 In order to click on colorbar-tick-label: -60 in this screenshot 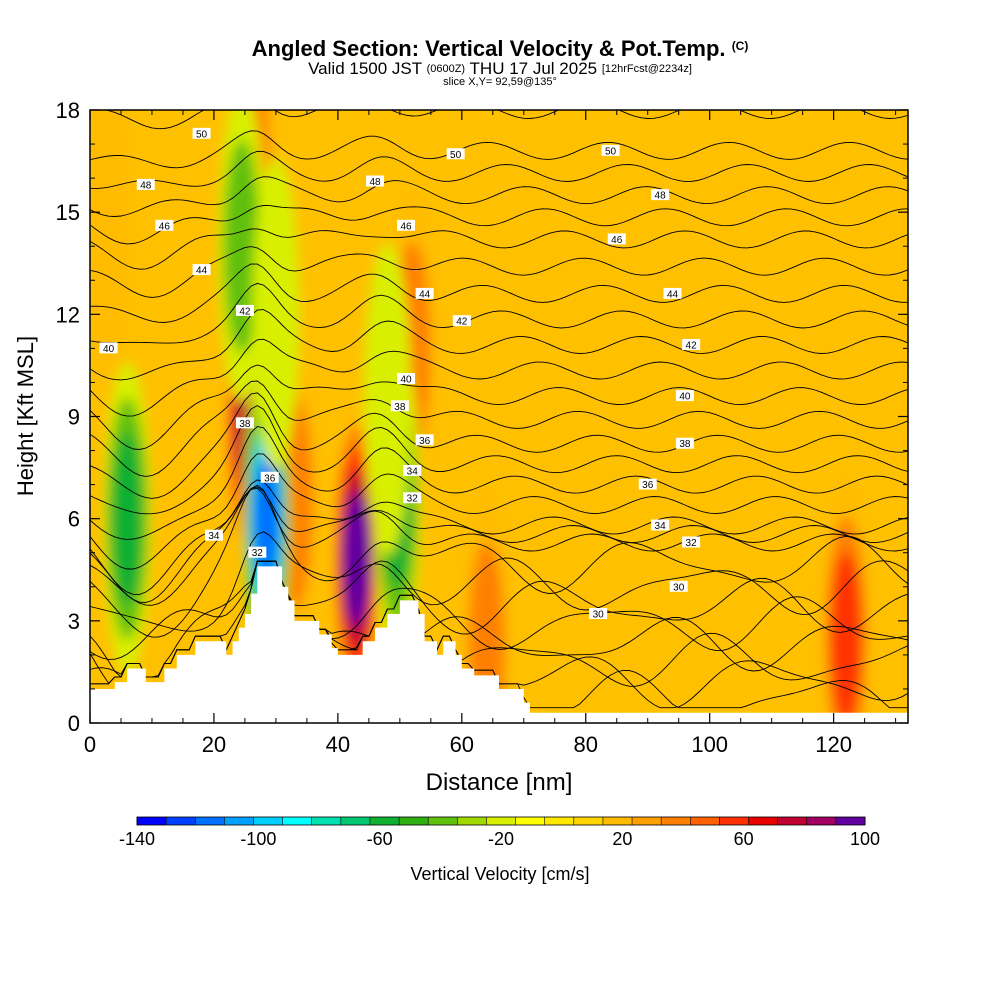, I will do `click(380, 839)`.